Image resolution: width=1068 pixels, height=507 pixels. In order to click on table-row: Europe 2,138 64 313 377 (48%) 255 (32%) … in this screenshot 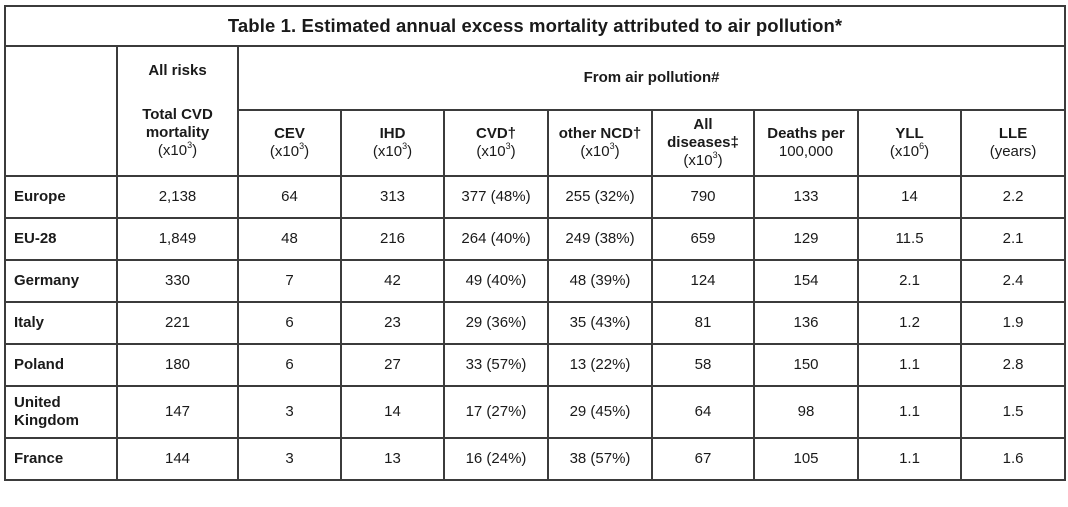, I will do `click(535, 197)`.